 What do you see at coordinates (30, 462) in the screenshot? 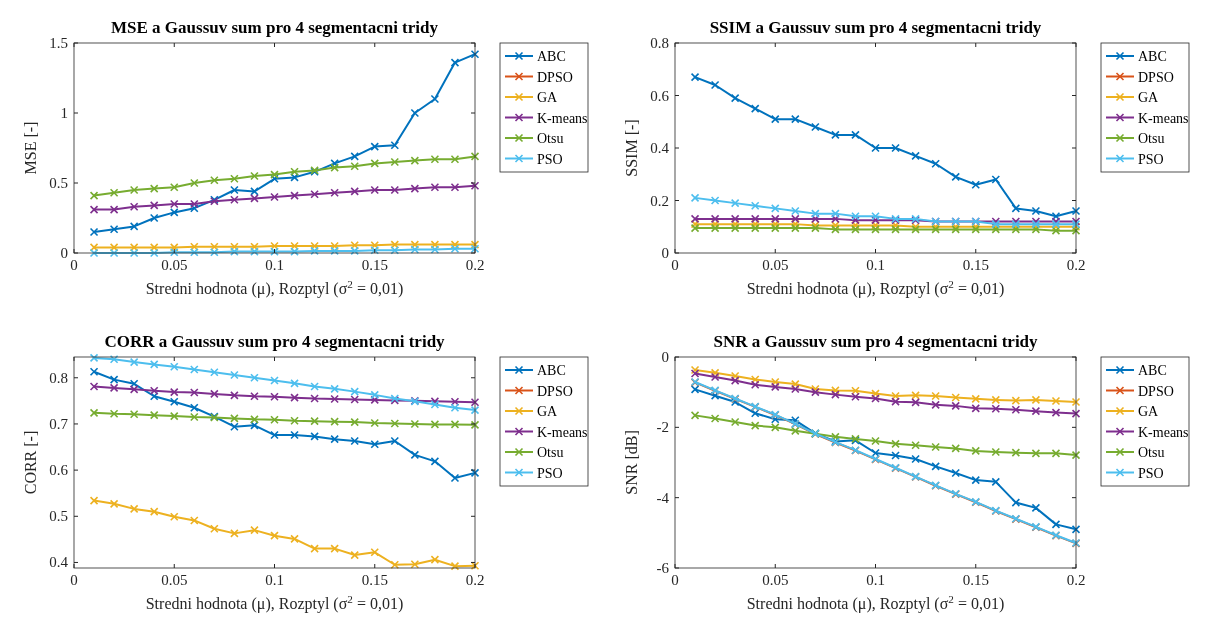
I see `y-axis-title: CORR [-]` at bounding box center [30, 462].